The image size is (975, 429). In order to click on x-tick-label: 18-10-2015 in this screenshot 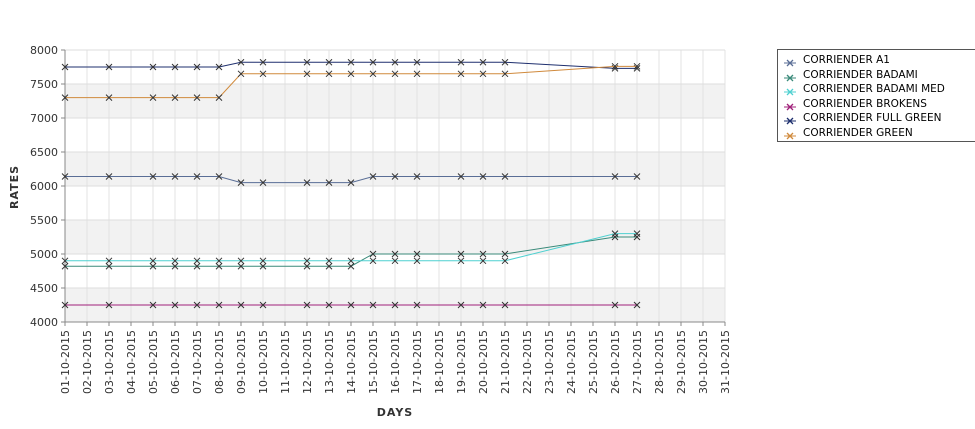, I will do `click(439, 362)`.